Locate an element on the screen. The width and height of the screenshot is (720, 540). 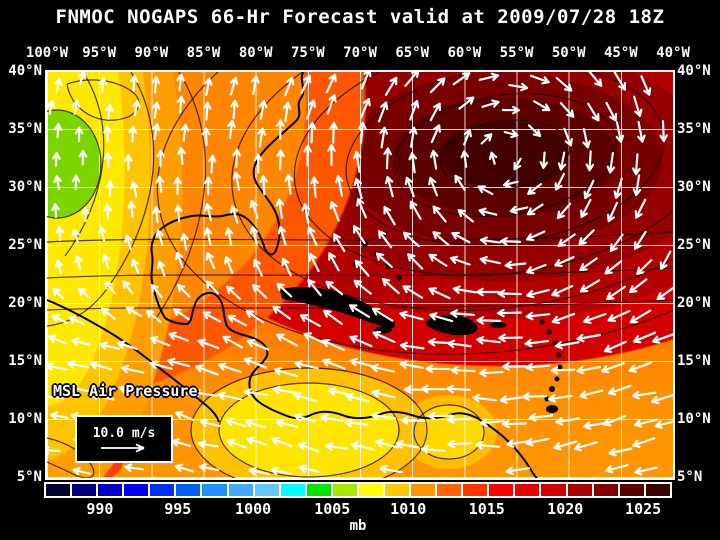
lon-tick-label: 40°W is located at coordinates (673, 53).